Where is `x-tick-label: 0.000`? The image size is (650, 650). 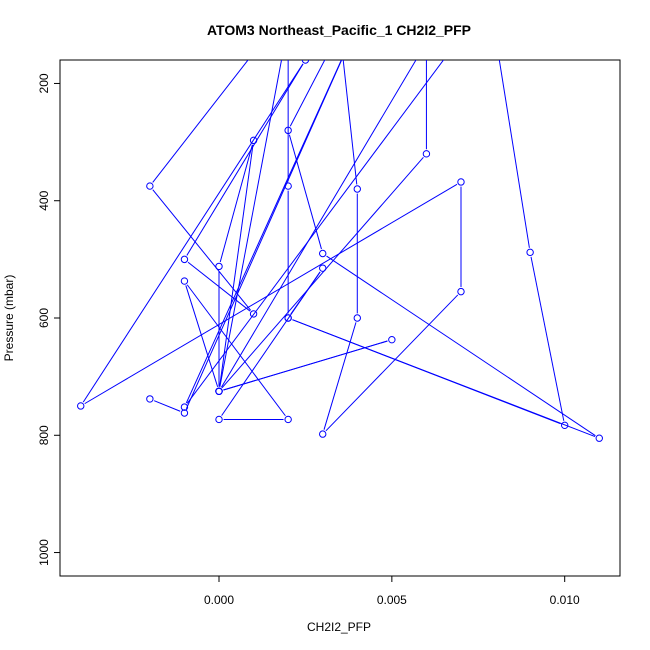
x-tick-label: 0.000 is located at coordinates (219, 600).